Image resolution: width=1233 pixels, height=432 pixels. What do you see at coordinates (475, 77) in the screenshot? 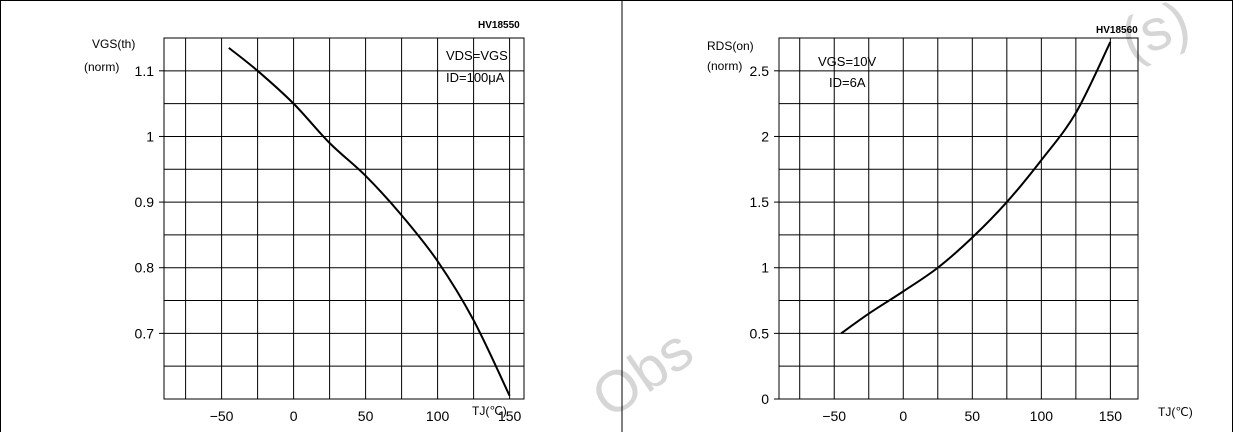
I see `condition-line-2: ID=100μA` at bounding box center [475, 77].